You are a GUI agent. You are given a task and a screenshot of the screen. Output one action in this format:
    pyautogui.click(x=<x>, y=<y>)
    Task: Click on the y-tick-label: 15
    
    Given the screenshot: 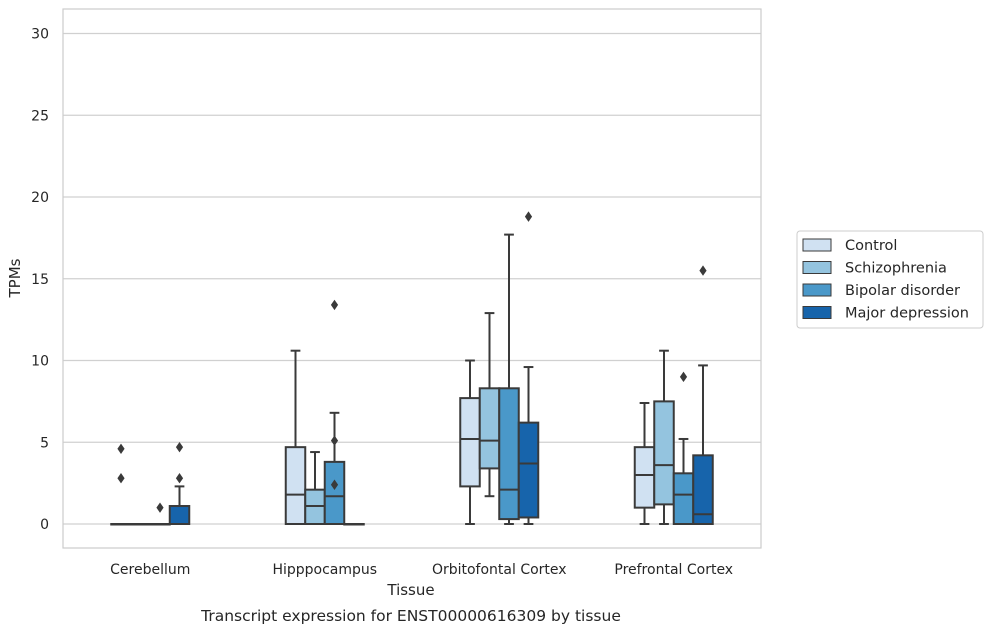 What is the action you would take?
    pyautogui.click(x=40, y=280)
    